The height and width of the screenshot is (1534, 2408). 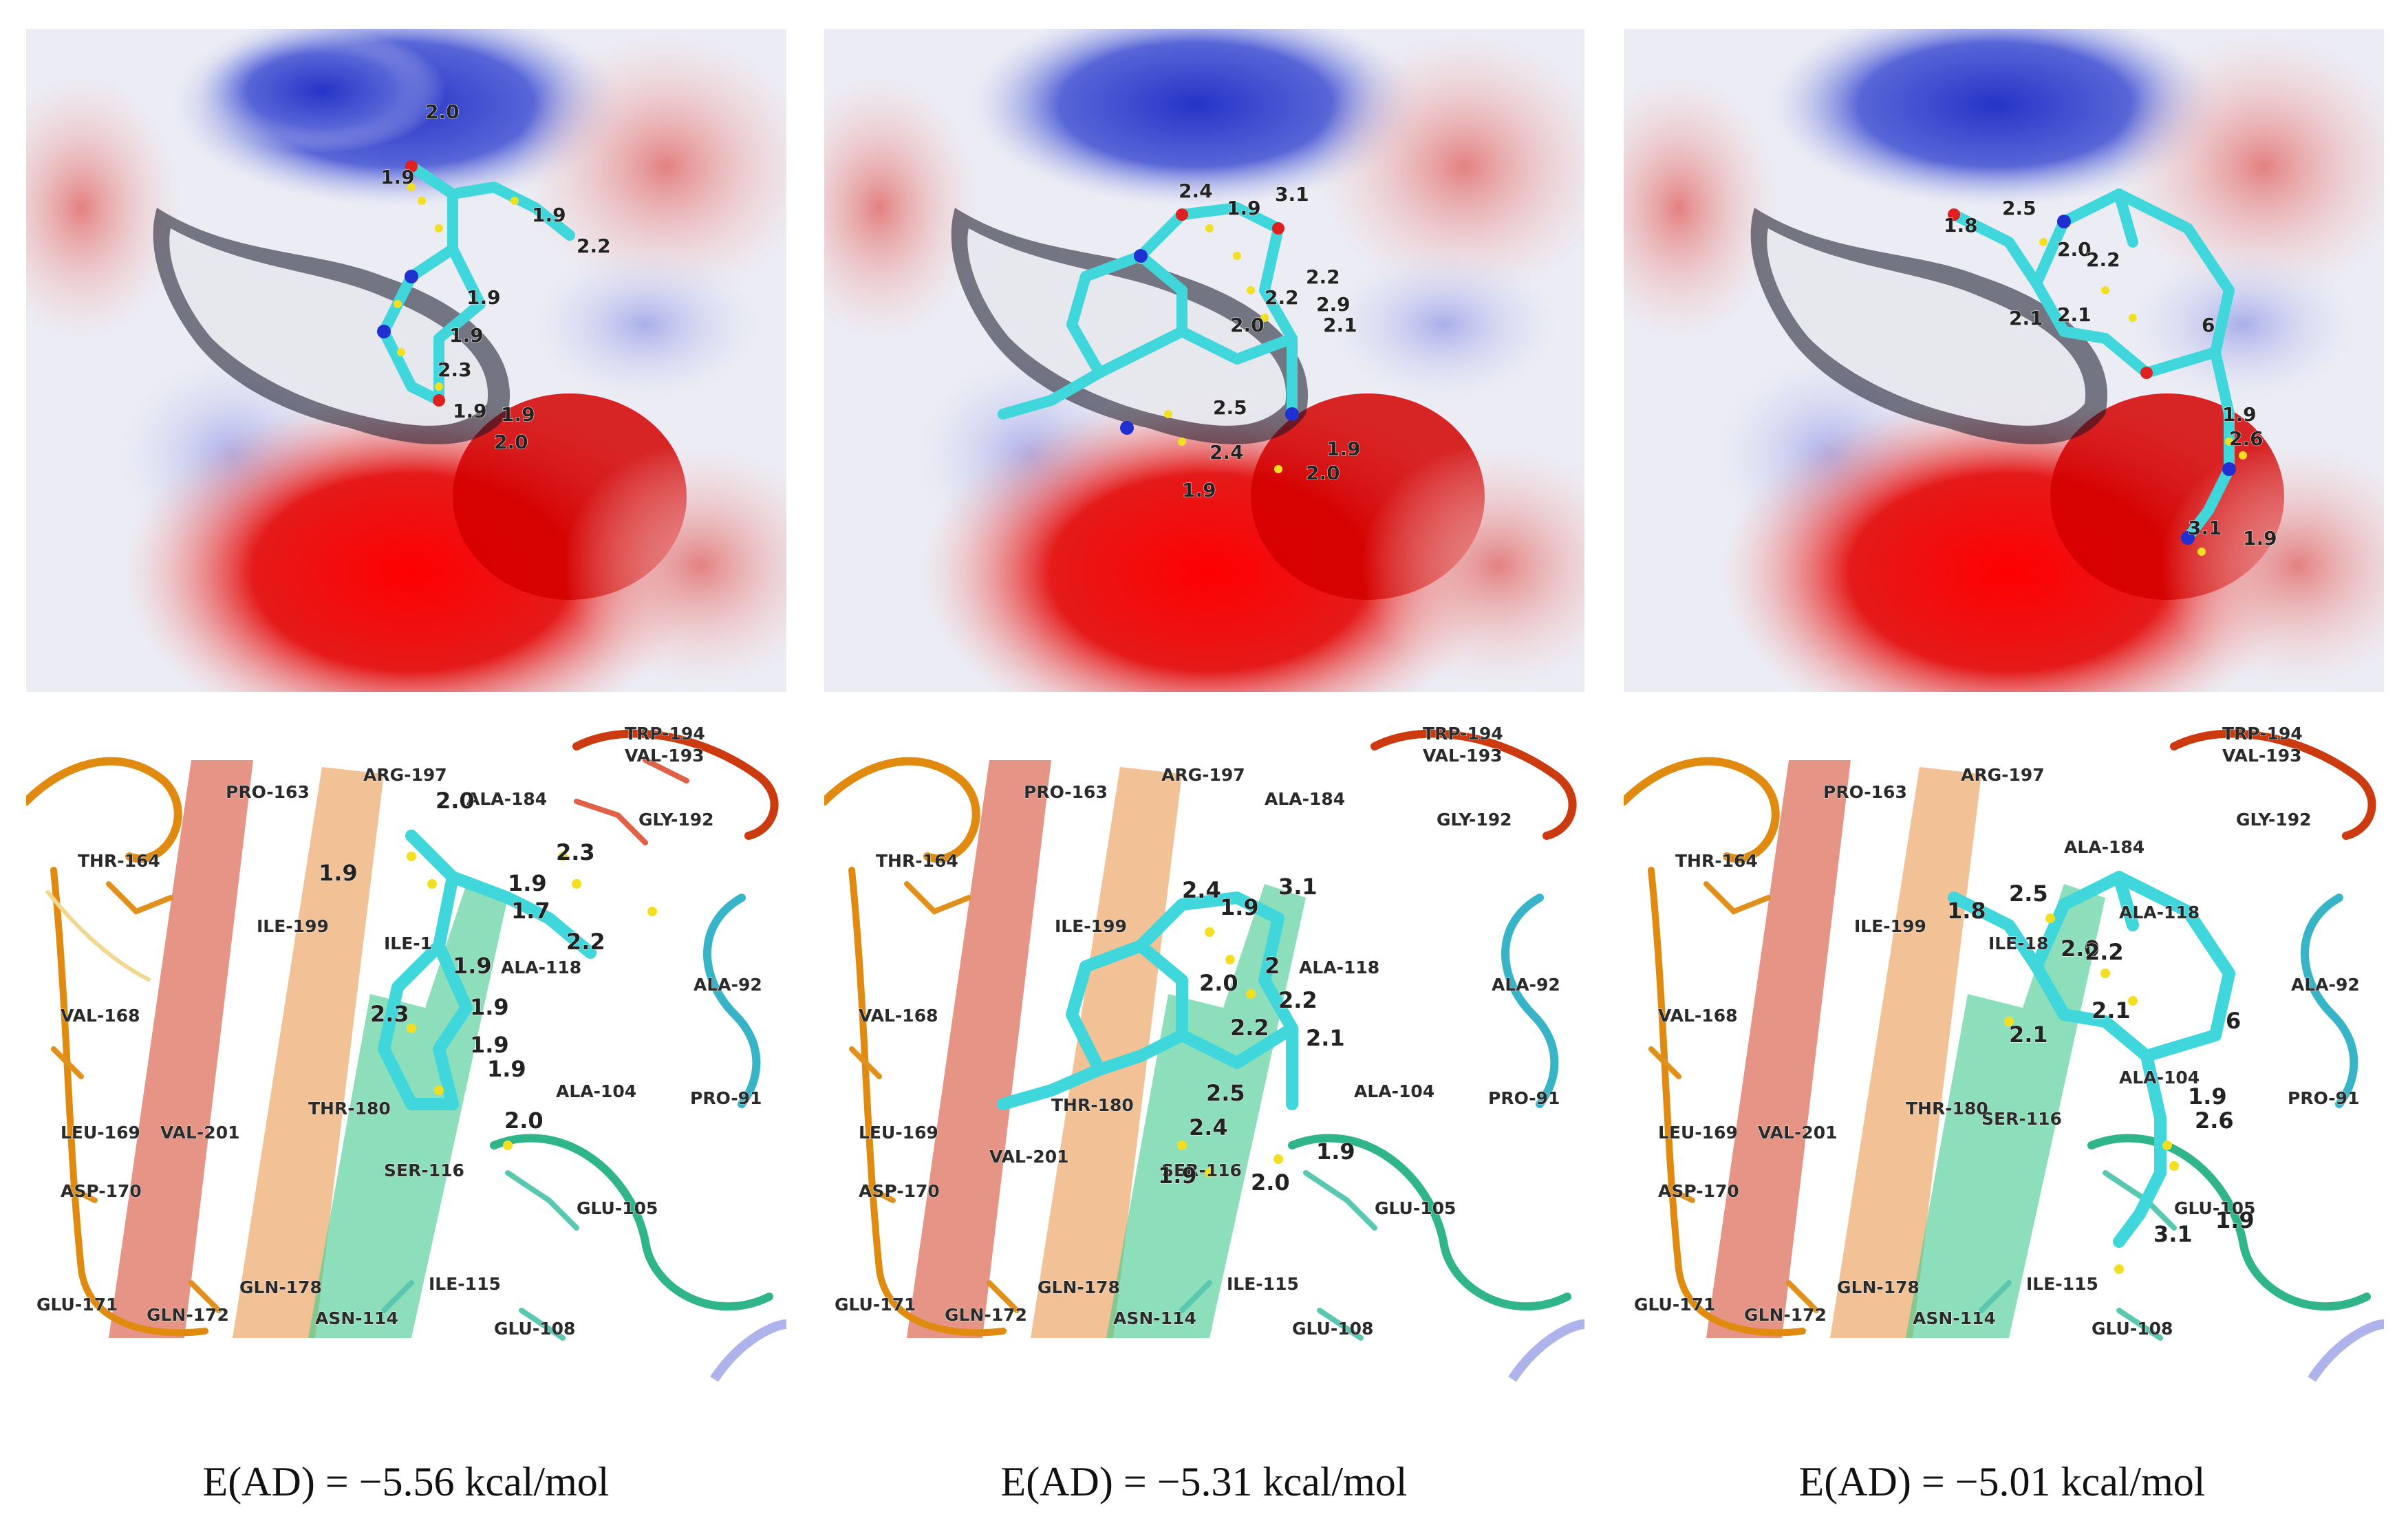 I want to click on caption-3: E(AD) = −5.01 kcal/mol, so click(x=2002, y=1482).